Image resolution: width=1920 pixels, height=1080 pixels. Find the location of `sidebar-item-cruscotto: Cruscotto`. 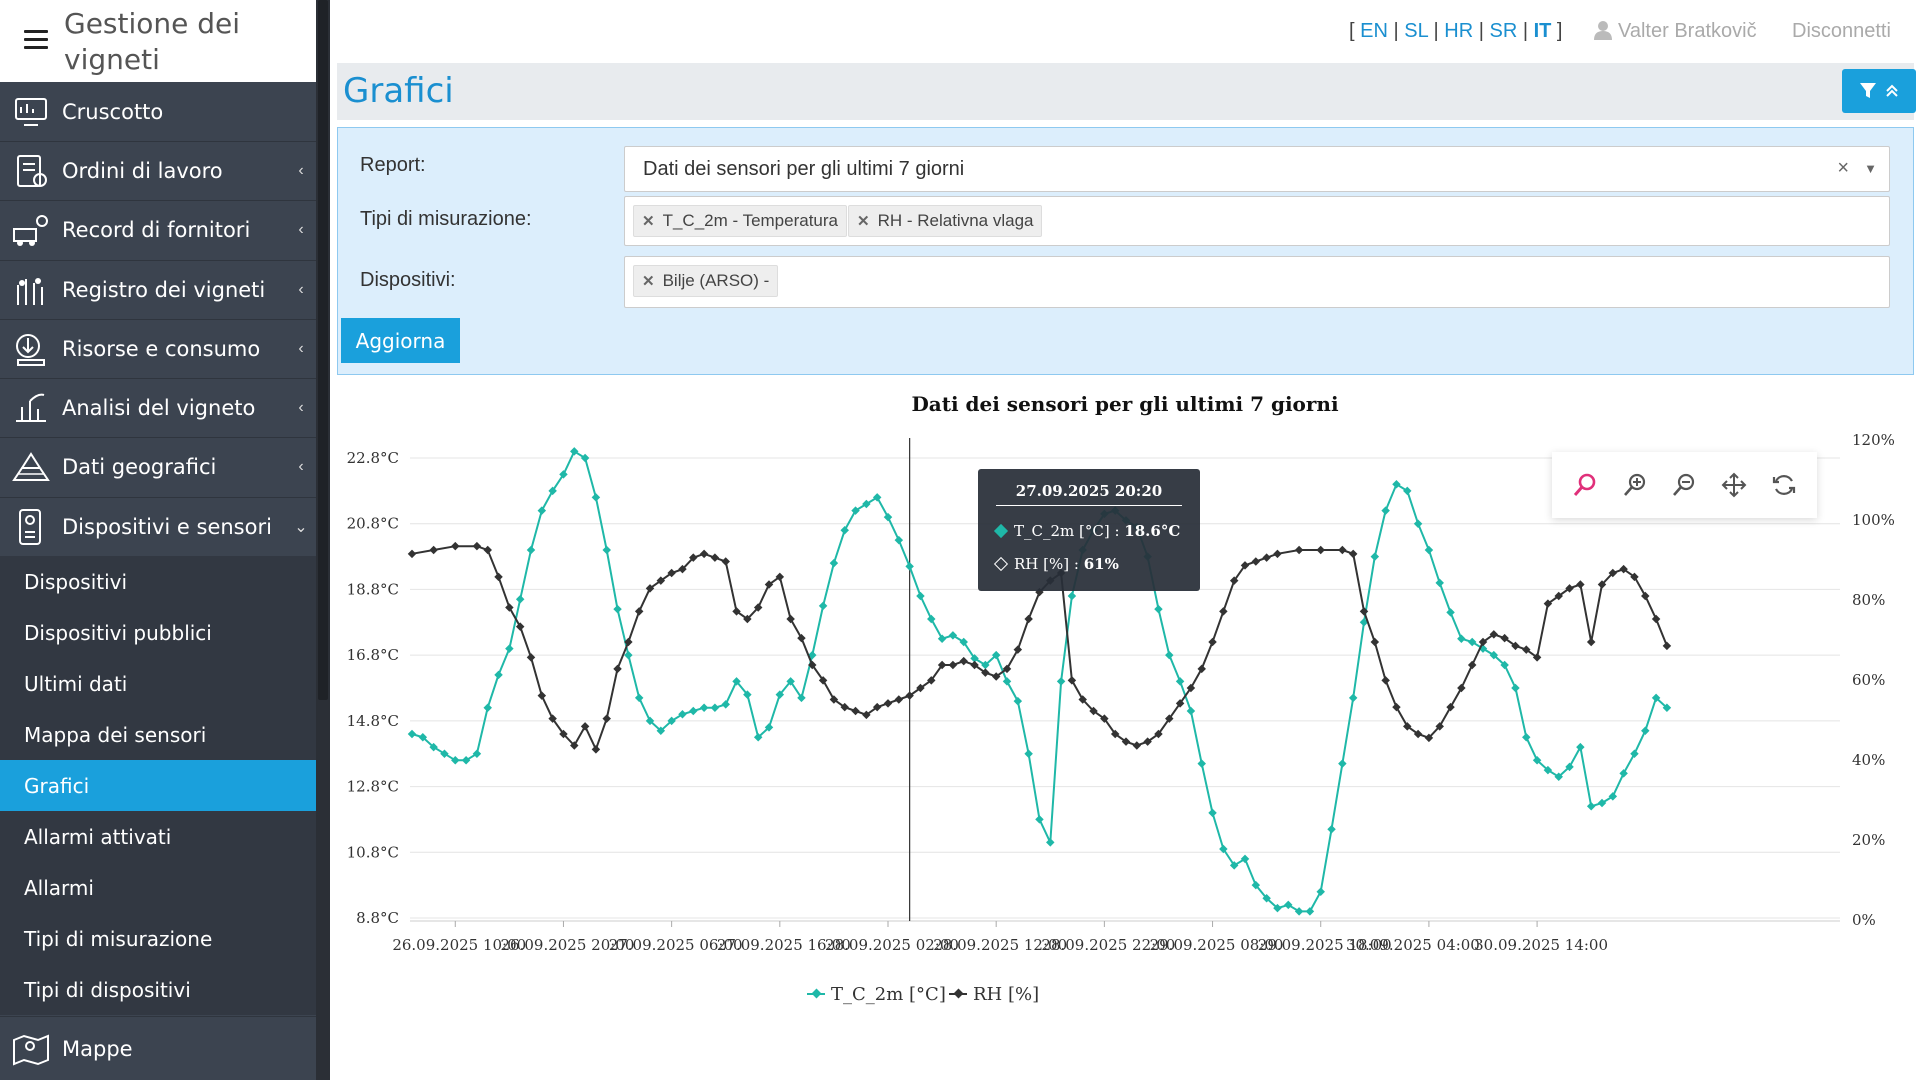

sidebar-item-cruscotto: Cruscotto is located at coordinates (158, 112).